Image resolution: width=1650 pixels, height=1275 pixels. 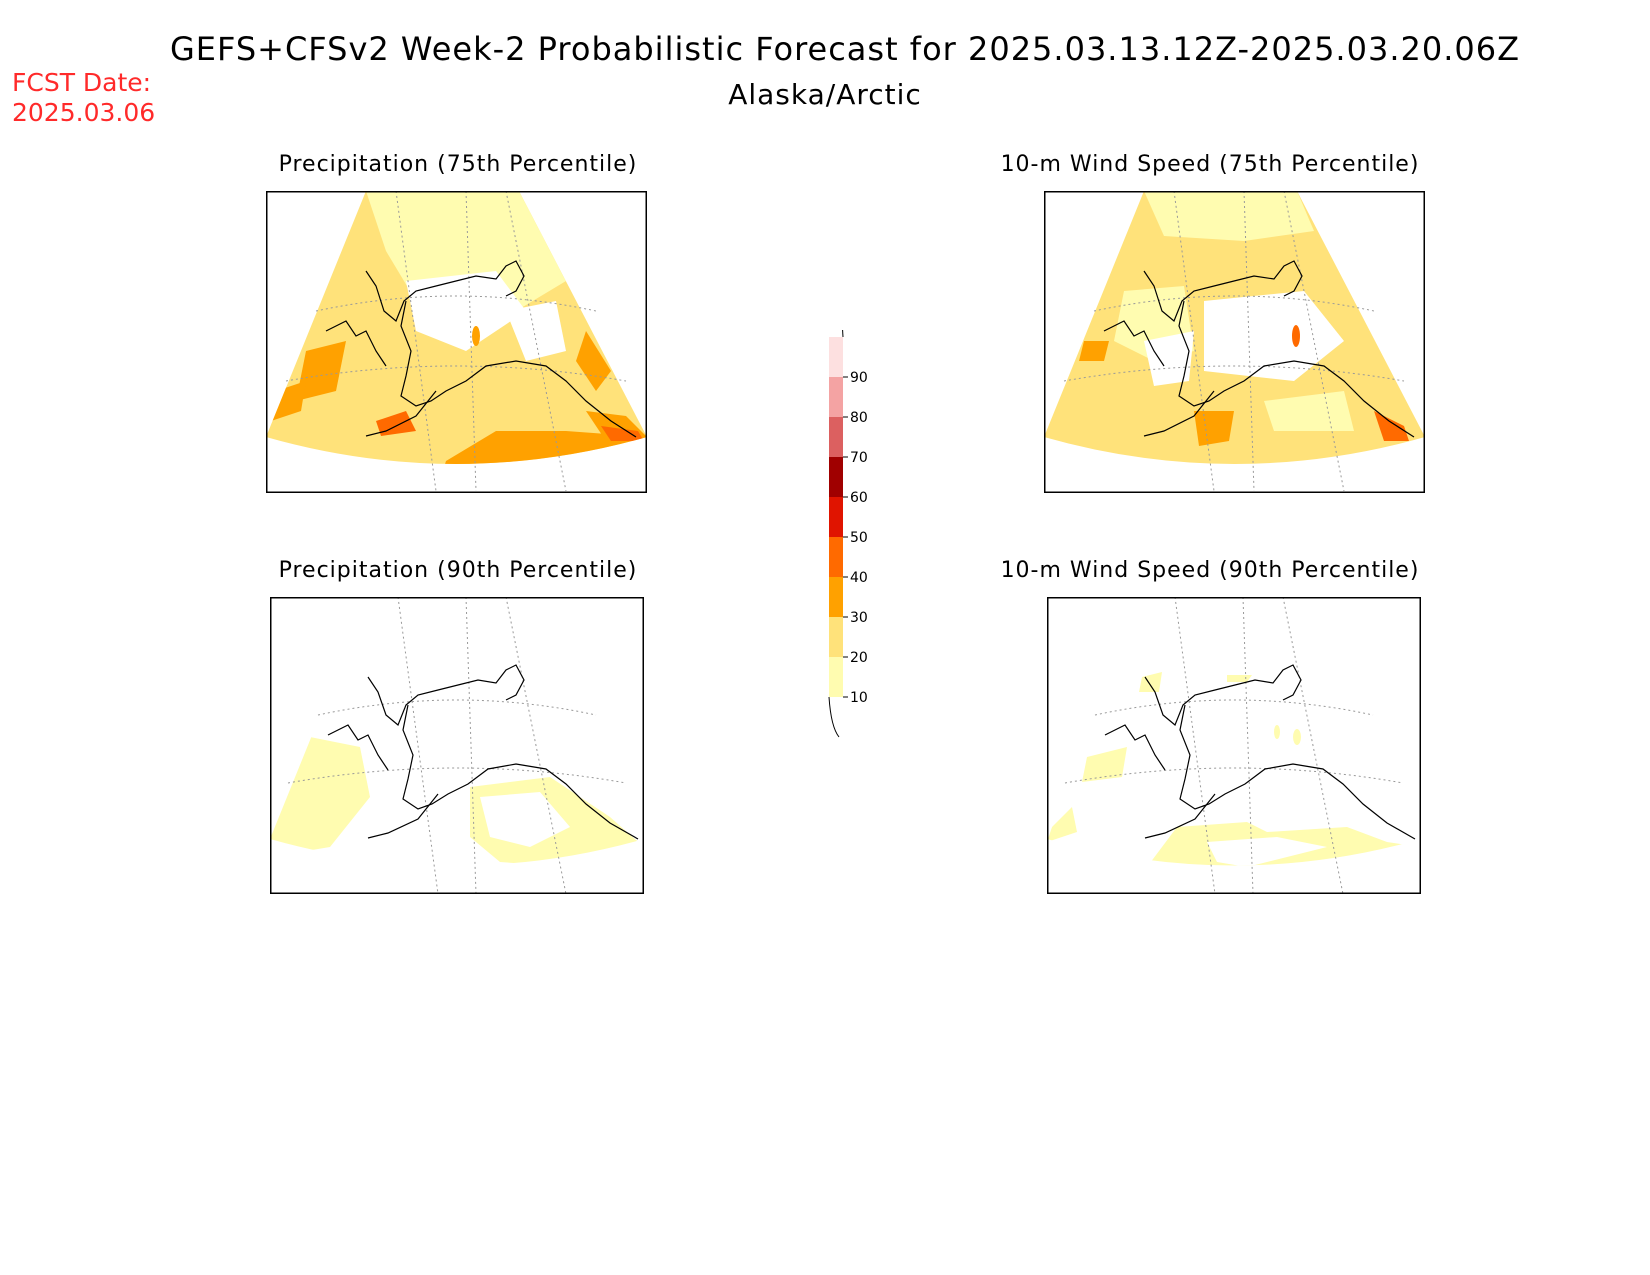 I want to click on region-title: Alaska/Arctic, so click(x=825, y=94).